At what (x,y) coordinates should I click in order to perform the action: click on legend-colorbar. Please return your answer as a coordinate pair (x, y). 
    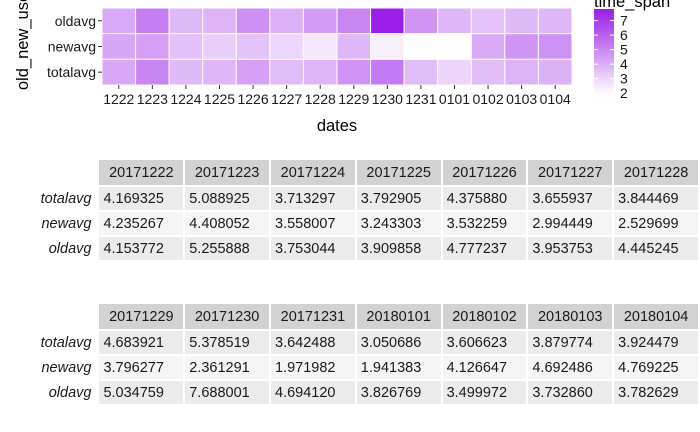
    Looking at the image, I should click on (604, 54).